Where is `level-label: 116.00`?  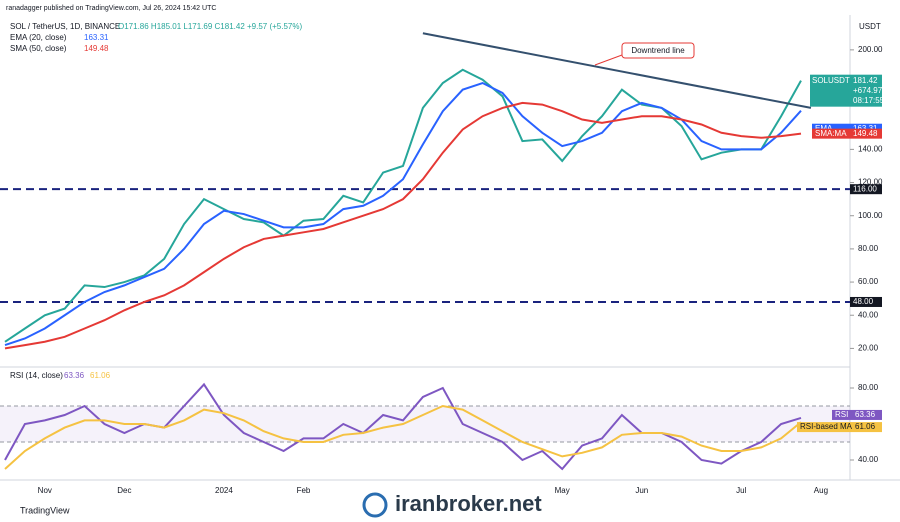
level-label: 116.00 is located at coordinates (865, 188).